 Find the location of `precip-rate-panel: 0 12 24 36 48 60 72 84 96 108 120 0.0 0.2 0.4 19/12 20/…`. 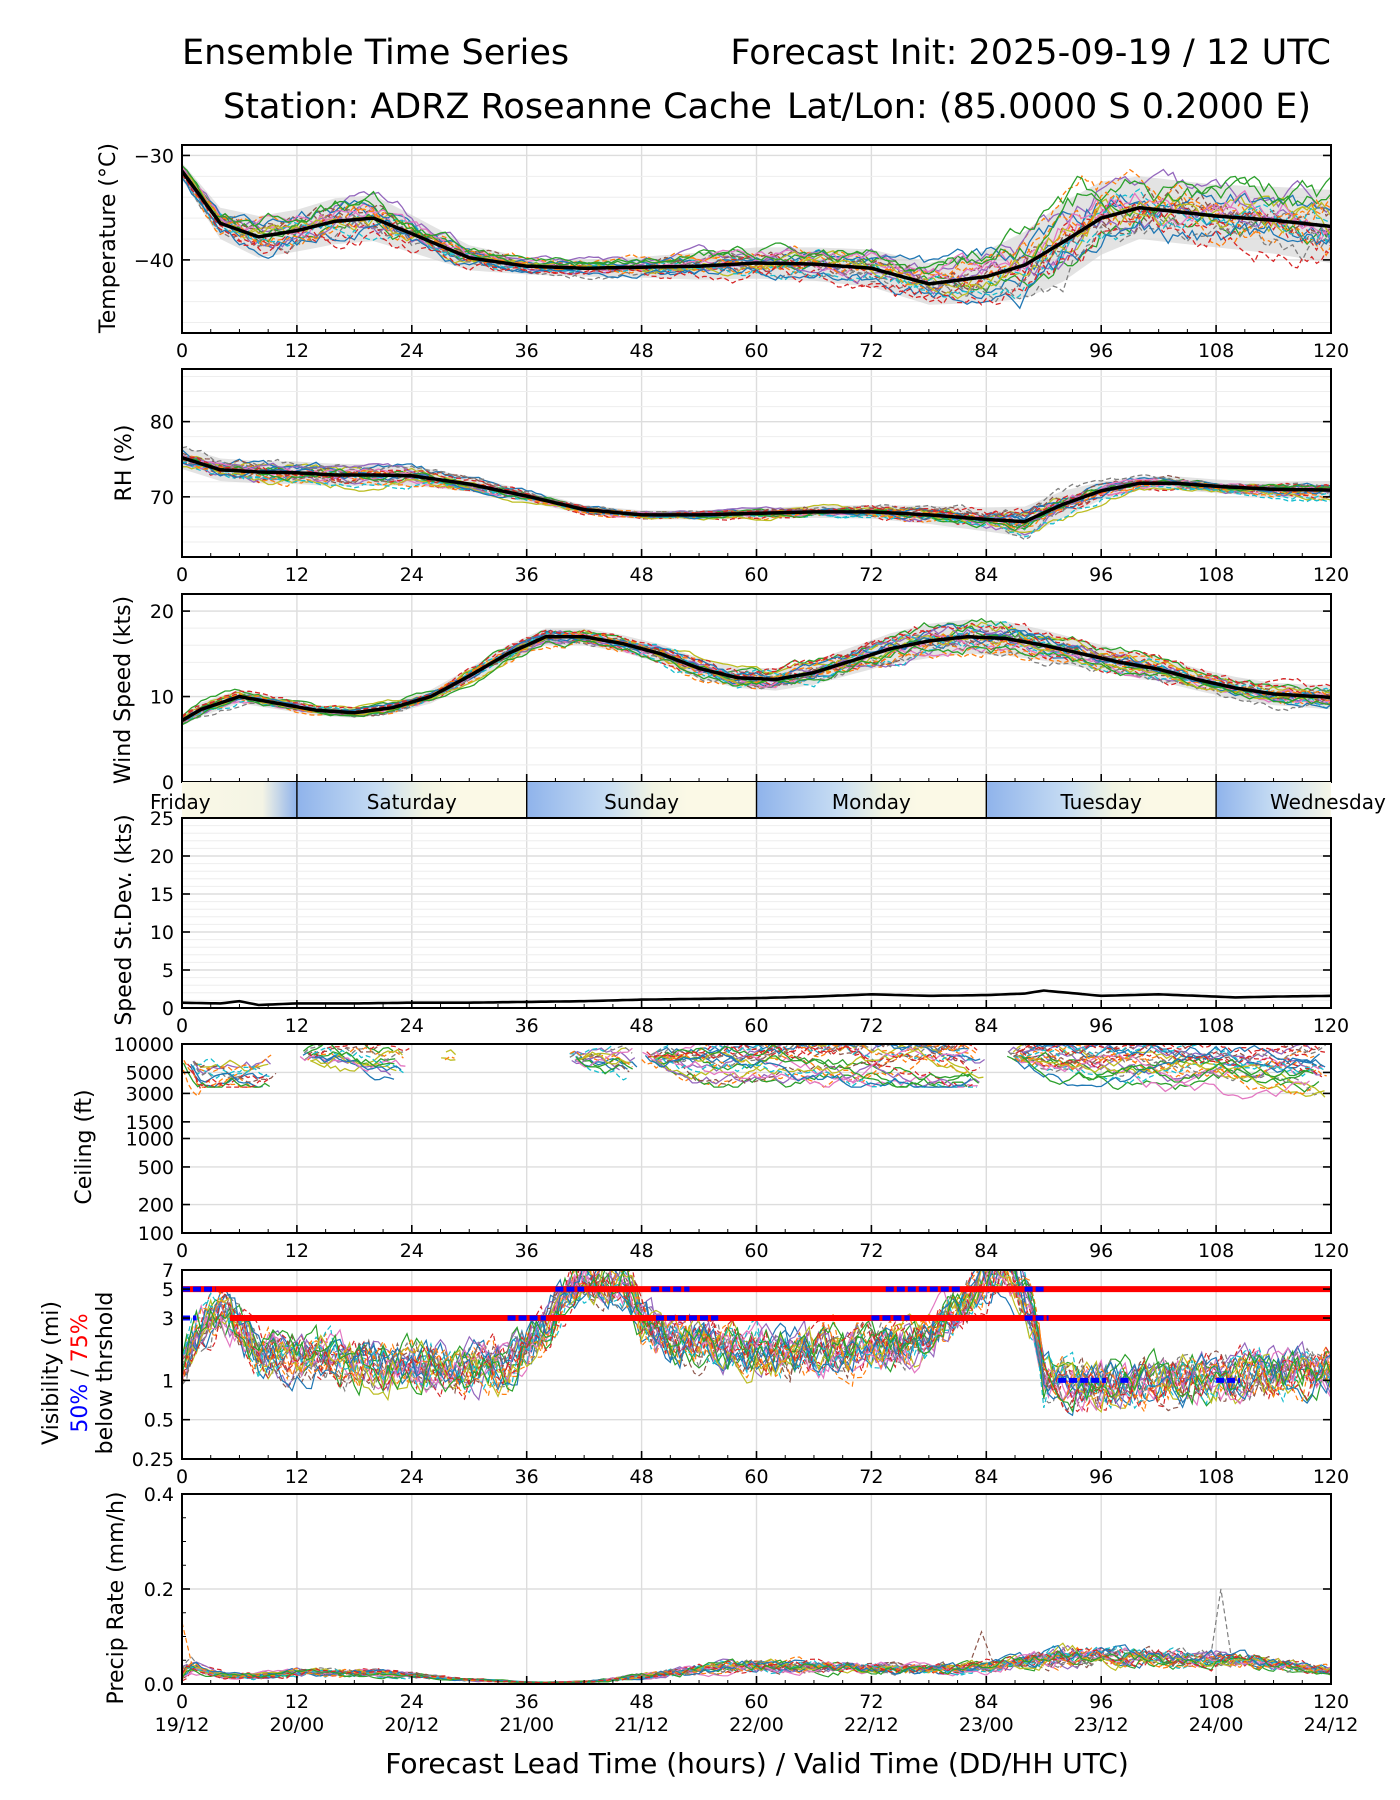

precip-rate-panel: 0 12 24 36 48 60 72 84 96 108 120 0.0 0.2 0.4 19/12 20/… is located at coordinates (751, 1610).